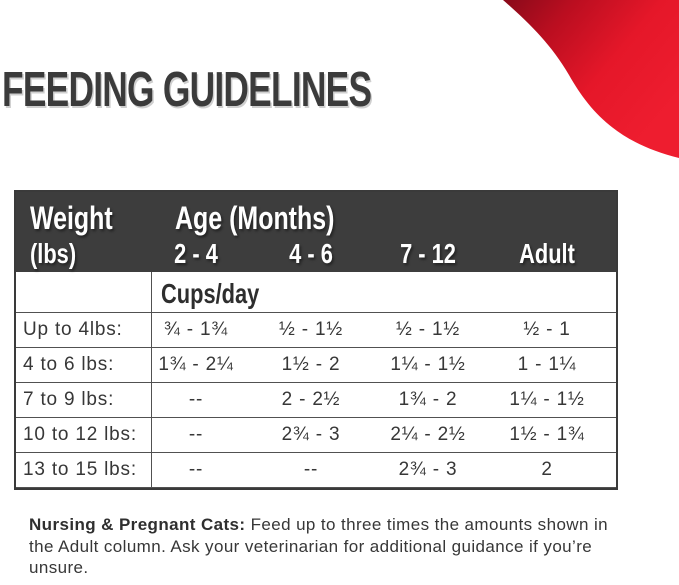  I want to click on cell-value: 1½ - 2, so click(311, 364).